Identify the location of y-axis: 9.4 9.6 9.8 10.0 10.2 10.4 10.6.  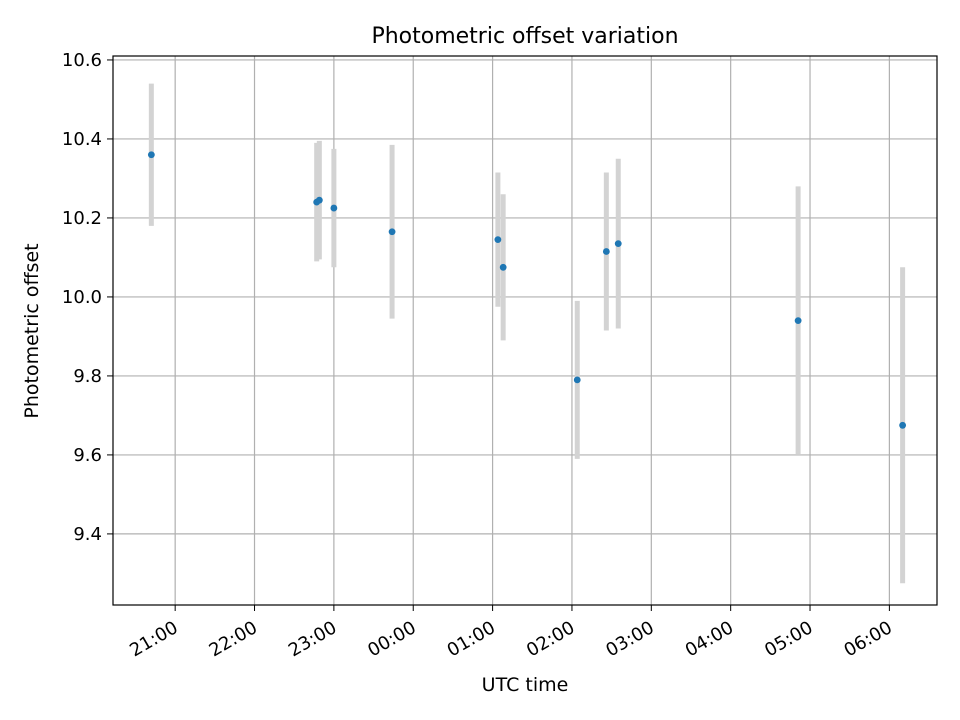
(87, 297).